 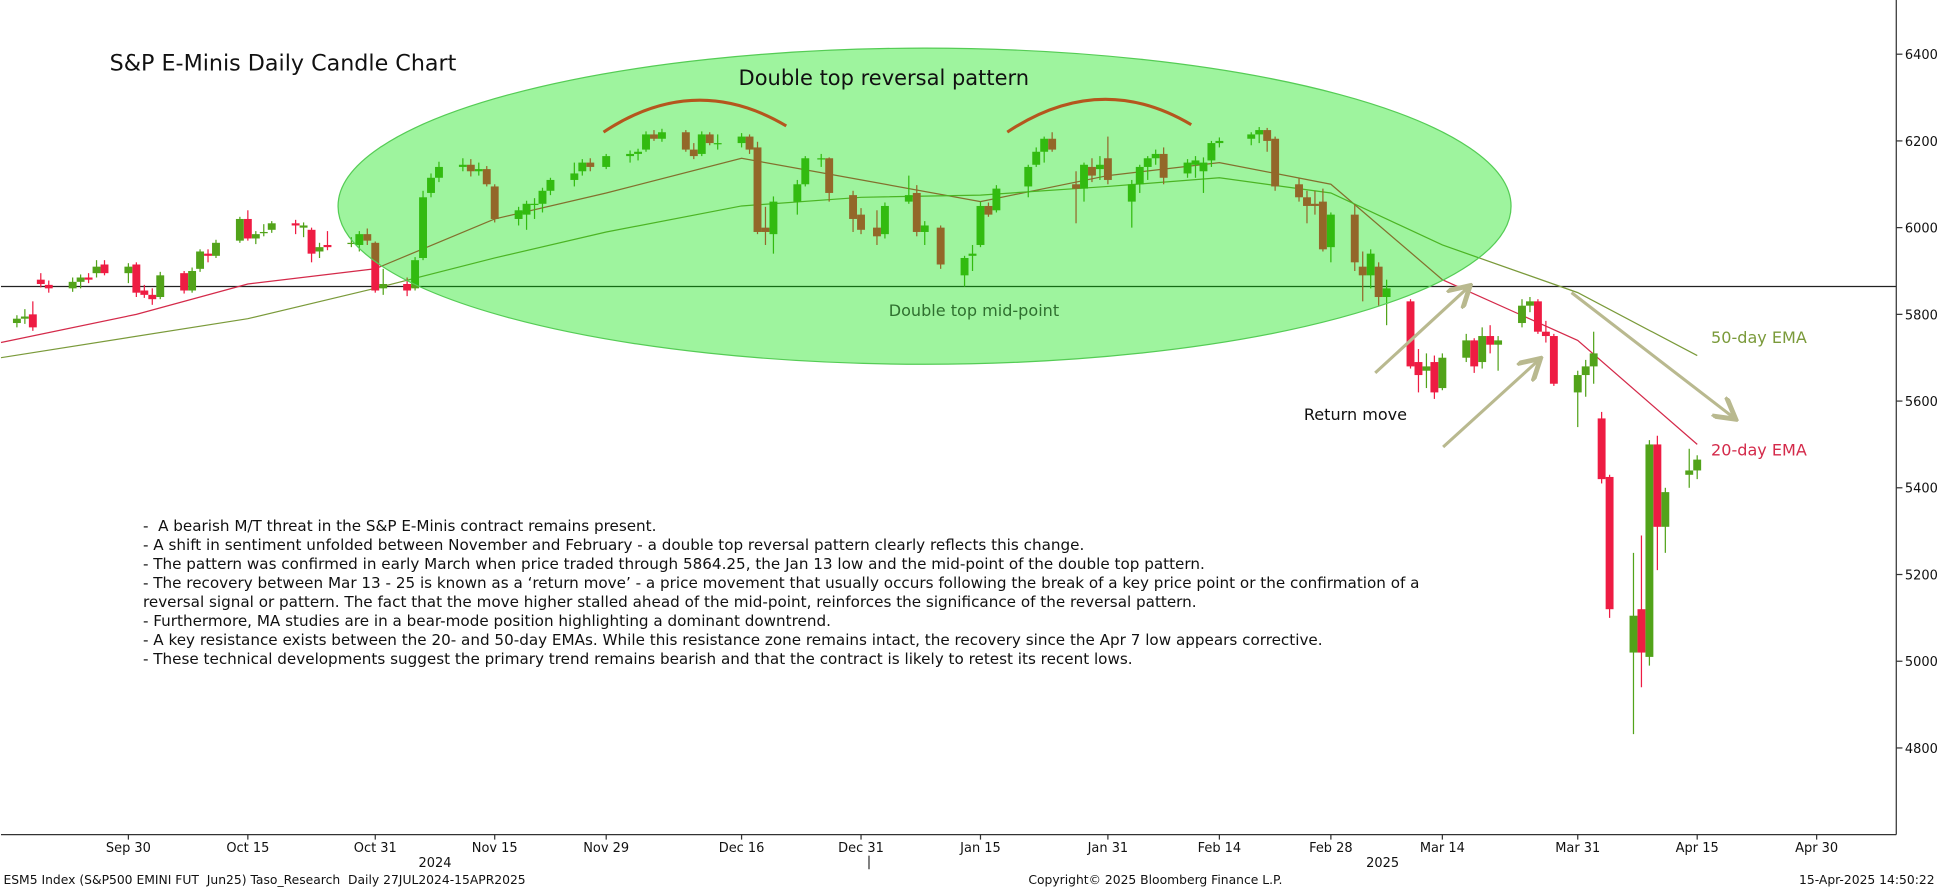 What do you see at coordinates (1490, 405) in the screenshot?
I see `arrow` at bounding box center [1490, 405].